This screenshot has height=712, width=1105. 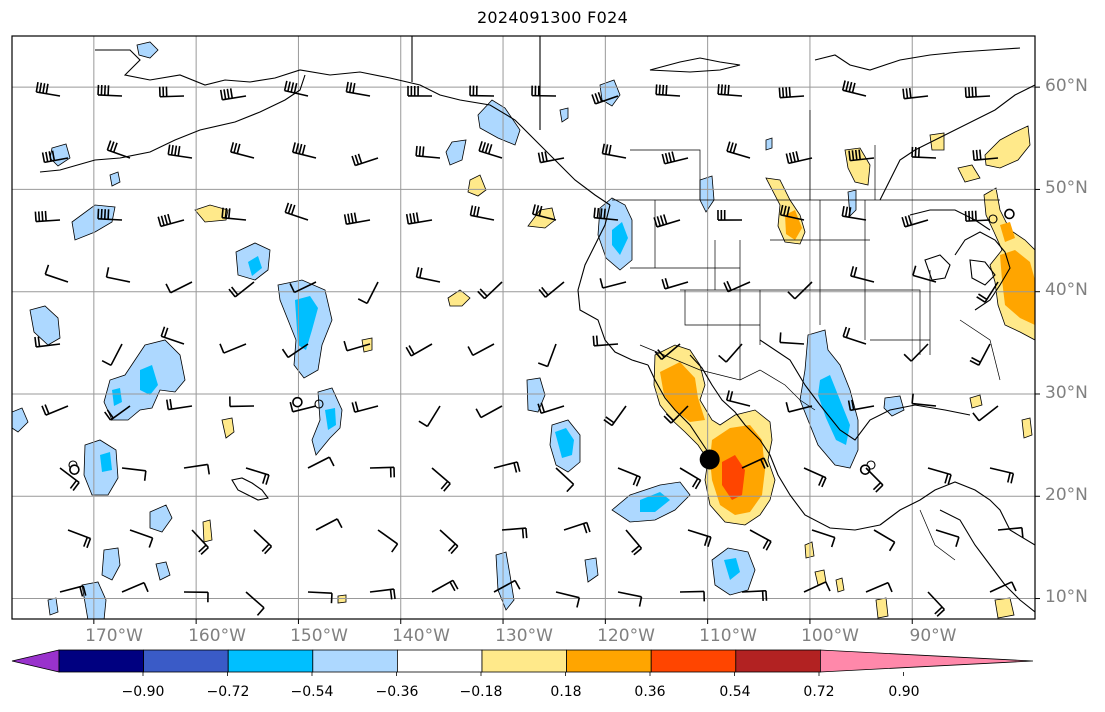 What do you see at coordinates (74, 469) in the screenshot?
I see `station-marker` at bounding box center [74, 469].